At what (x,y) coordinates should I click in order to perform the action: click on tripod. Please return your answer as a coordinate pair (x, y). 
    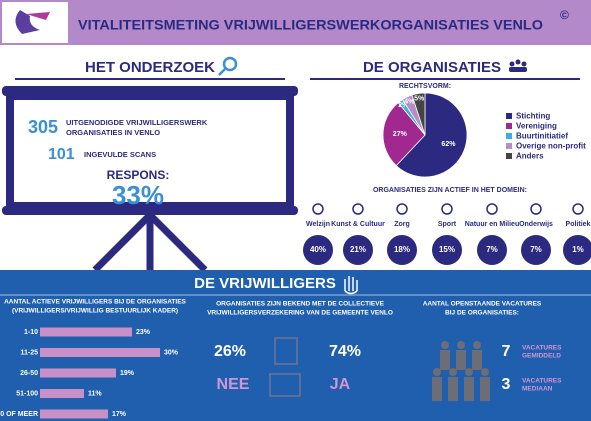
    Looking at the image, I should click on (150, 242).